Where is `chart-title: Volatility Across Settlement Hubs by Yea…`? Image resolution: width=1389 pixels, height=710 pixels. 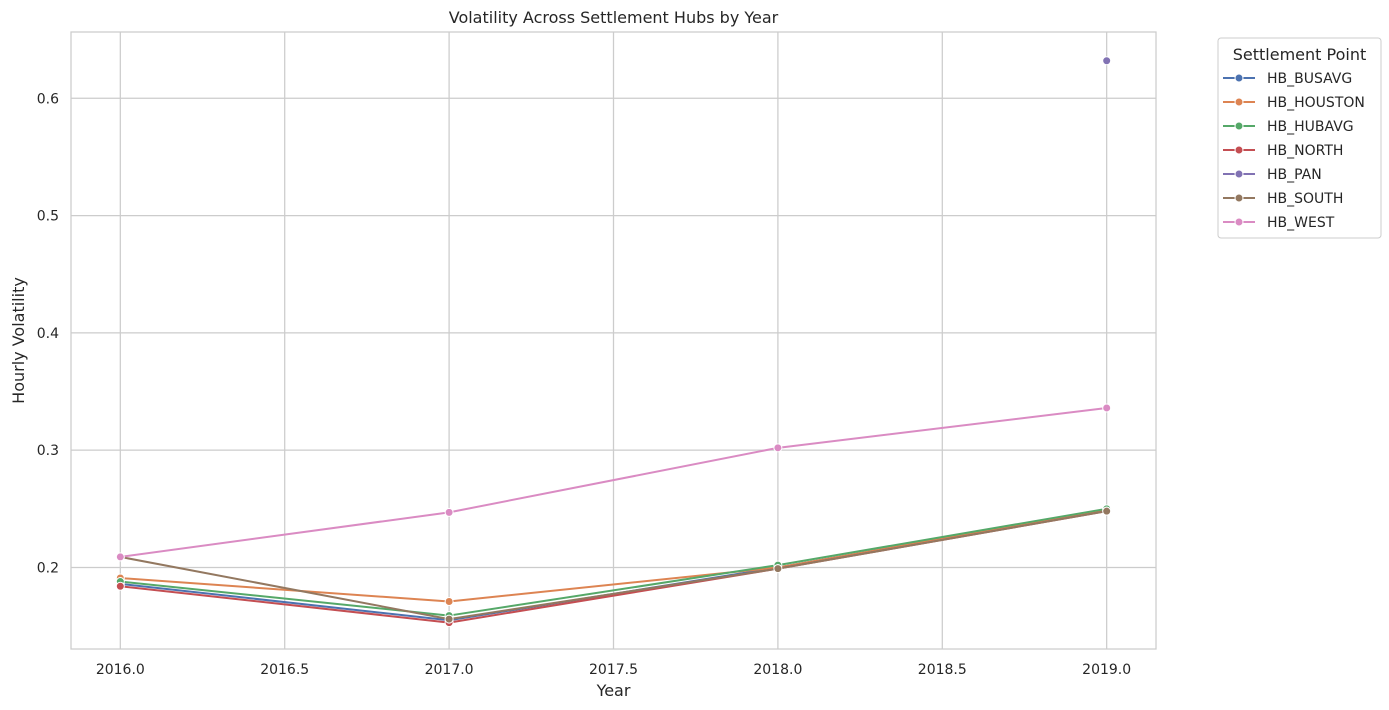
chart-title: Volatility Across Settlement Hubs by Yea… is located at coordinates (614, 17).